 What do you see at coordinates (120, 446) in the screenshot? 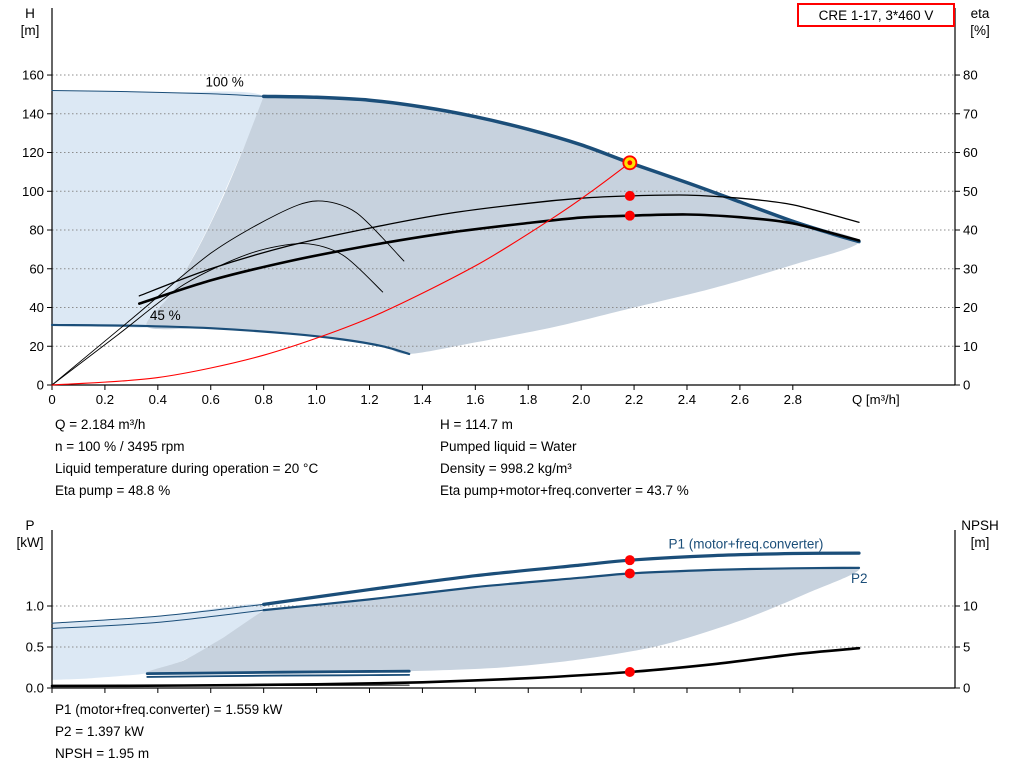
I see `info-speed: n = 100 % / 3495 rpm` at bounding box center [120, 446].